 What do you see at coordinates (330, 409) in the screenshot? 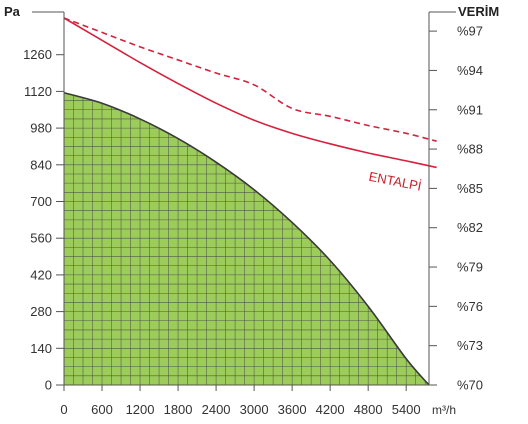
I see `x-tick-label: 4200` at bounding box center [330, 409].